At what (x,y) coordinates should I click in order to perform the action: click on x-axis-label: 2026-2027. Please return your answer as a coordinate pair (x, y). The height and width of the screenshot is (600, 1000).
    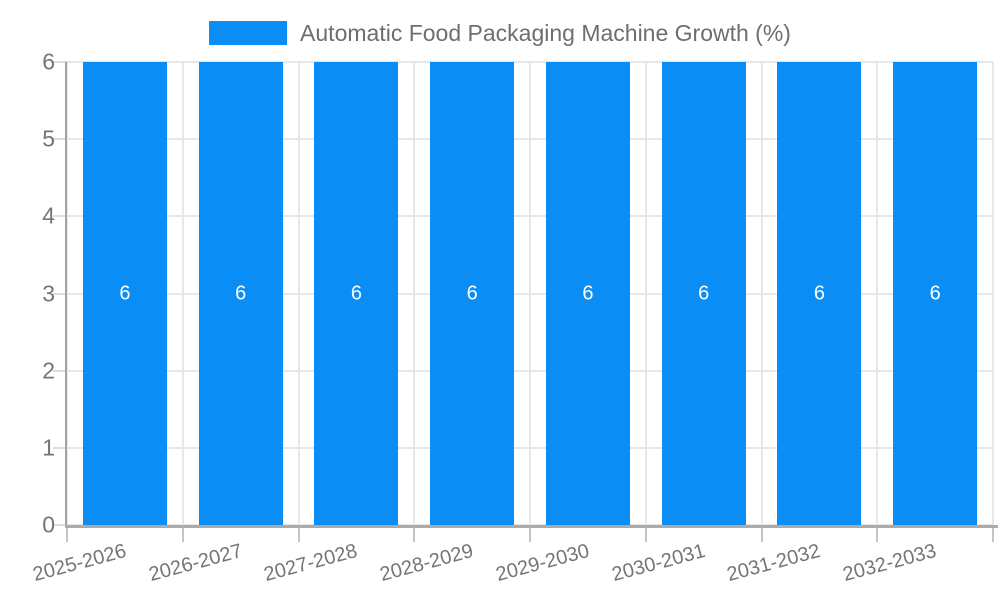
    Looking at the image, I should click on (195, 563).